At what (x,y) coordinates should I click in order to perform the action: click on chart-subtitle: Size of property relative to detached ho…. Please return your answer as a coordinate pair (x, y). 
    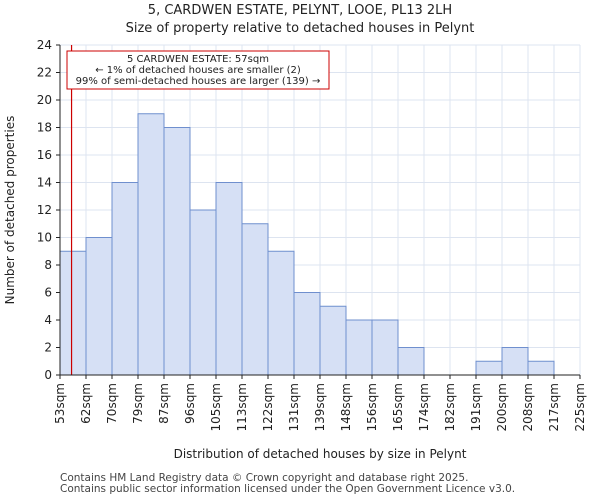
    Looking at the image, I should click on (300, 28).